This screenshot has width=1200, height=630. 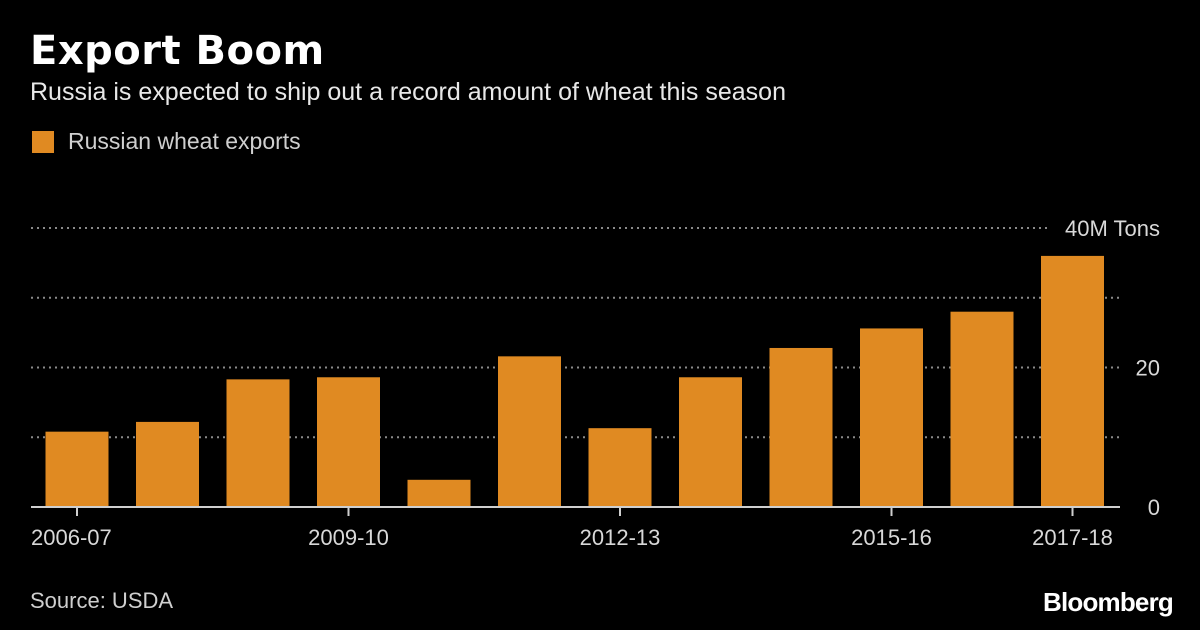 What do you see at coordinates (102, 600) in the screenshot?
I see `source-note: Source: USDA` at bounding box center [102, 600].